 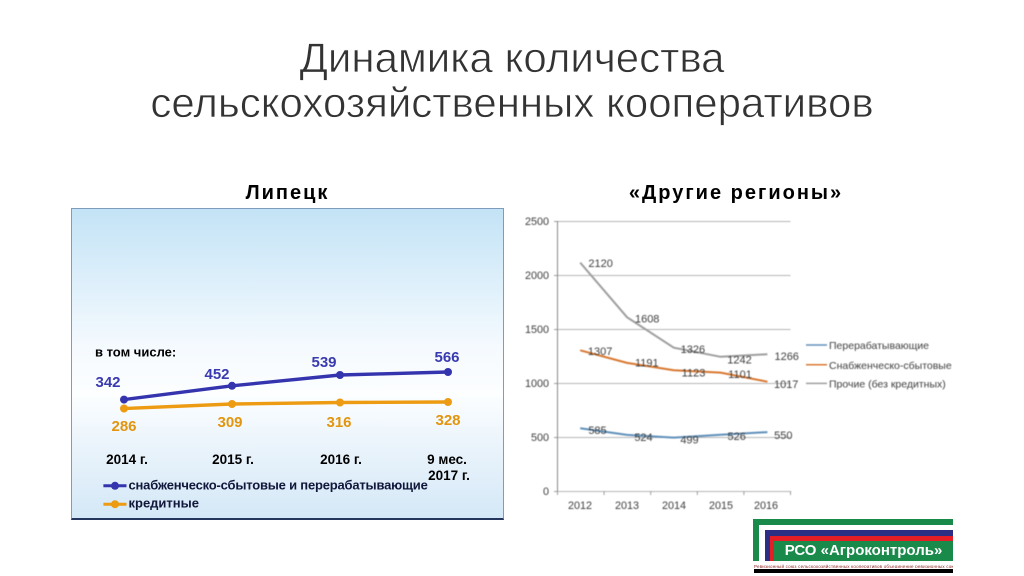 I want to click on svg-text: 316, so click(x=338, y=422).